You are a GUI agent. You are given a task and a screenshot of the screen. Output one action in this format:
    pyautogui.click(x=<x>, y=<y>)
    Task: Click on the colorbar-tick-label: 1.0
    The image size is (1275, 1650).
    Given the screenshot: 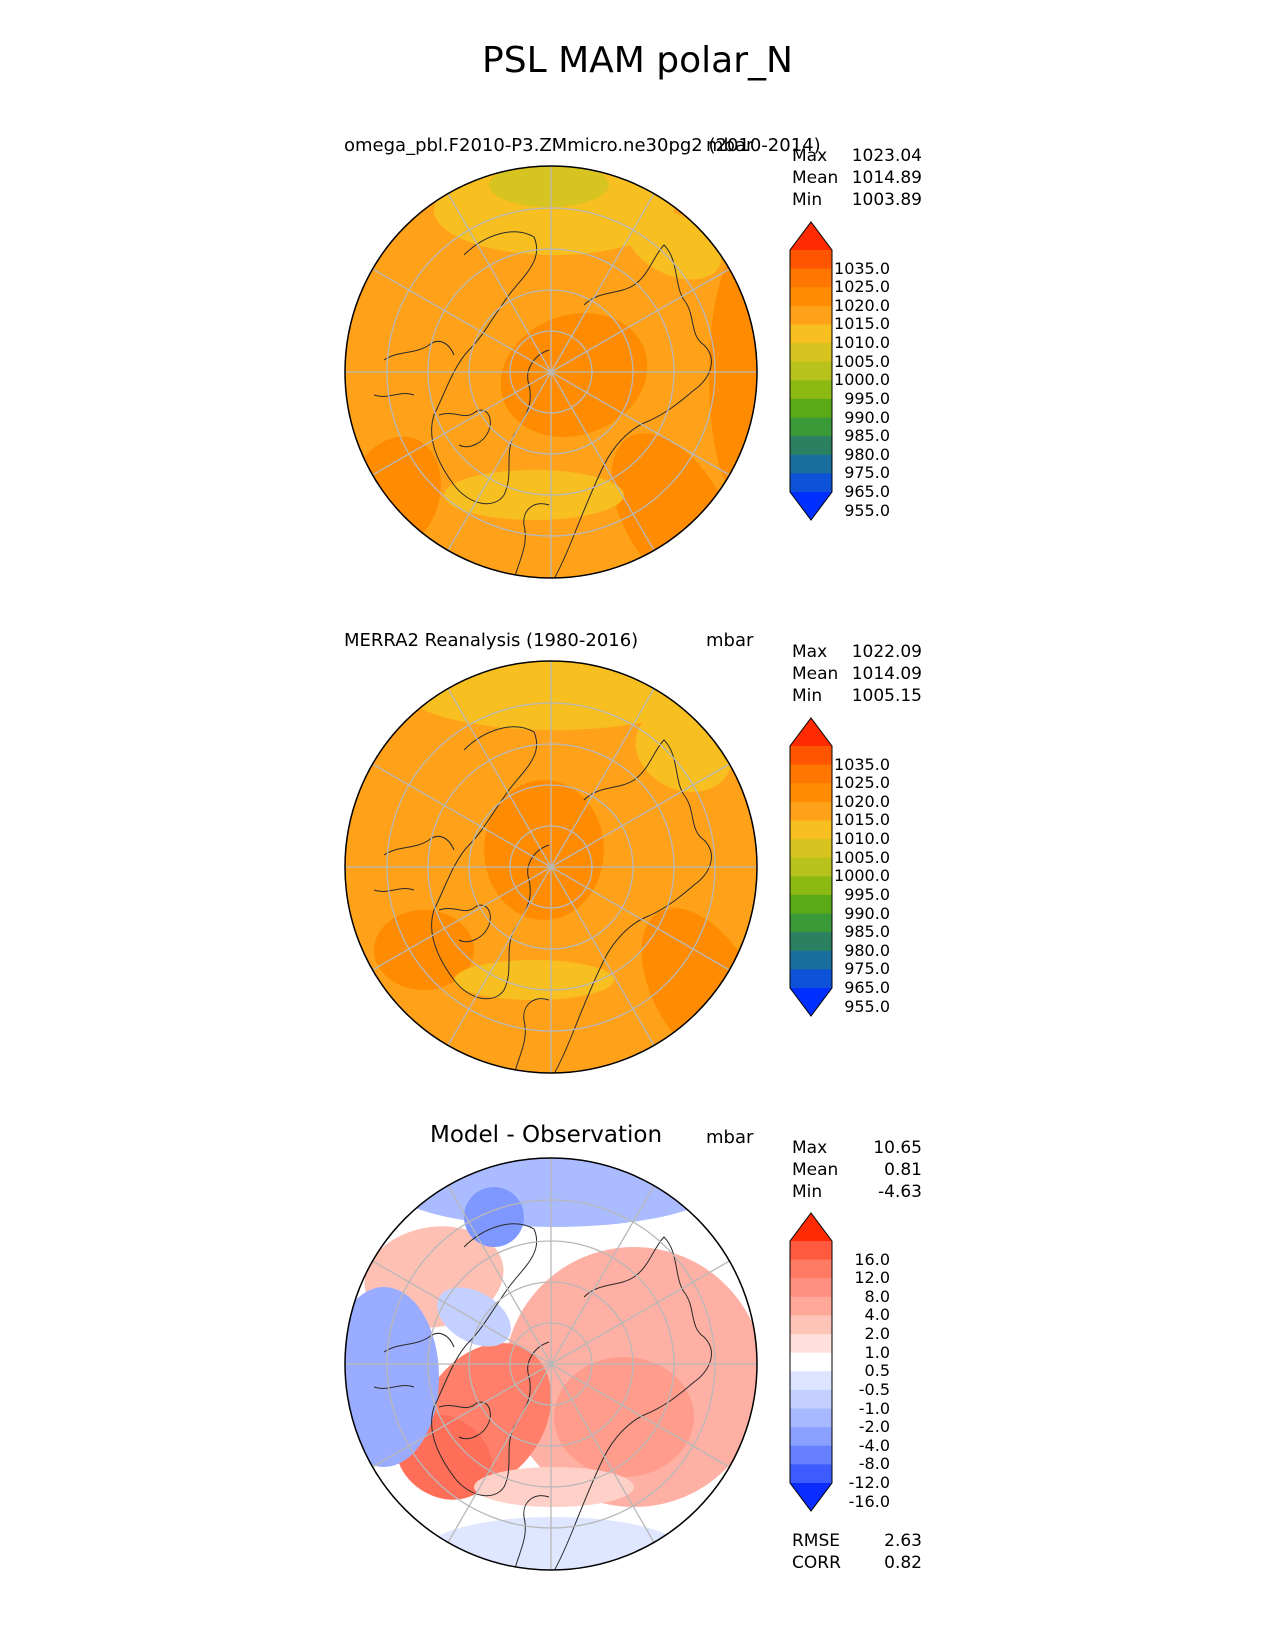 What is the action you would take?
    pyautogui.click(x=877, y=1352)
    